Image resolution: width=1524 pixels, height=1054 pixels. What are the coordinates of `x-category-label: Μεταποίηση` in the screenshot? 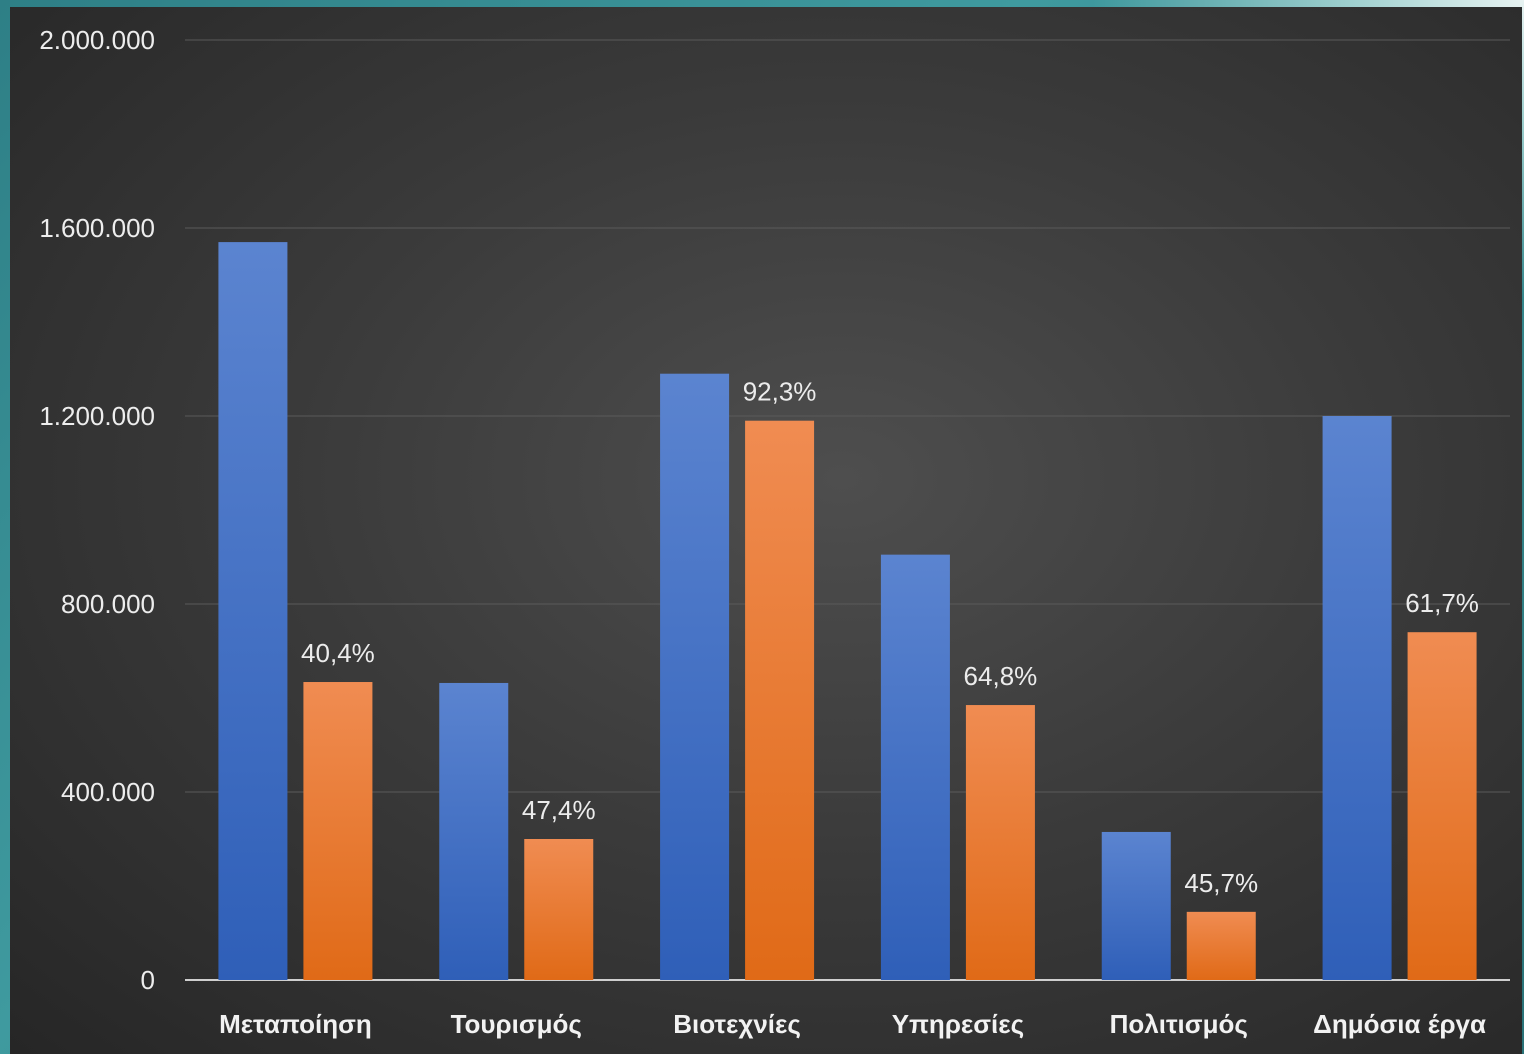 It's located at (295, 1024).